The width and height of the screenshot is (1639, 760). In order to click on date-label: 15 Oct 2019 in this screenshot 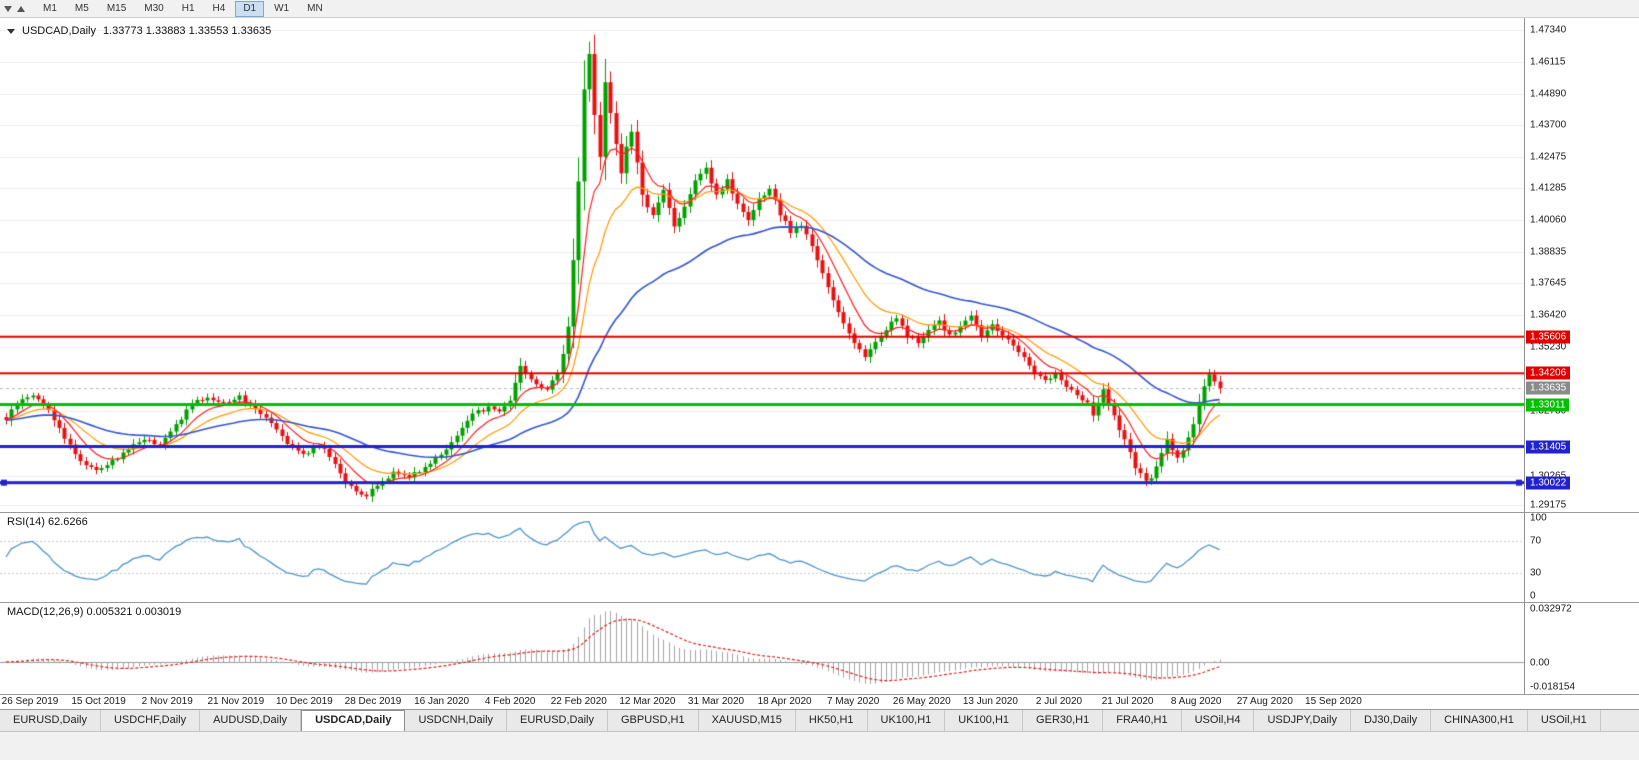, I will do `click(98, 701)`.